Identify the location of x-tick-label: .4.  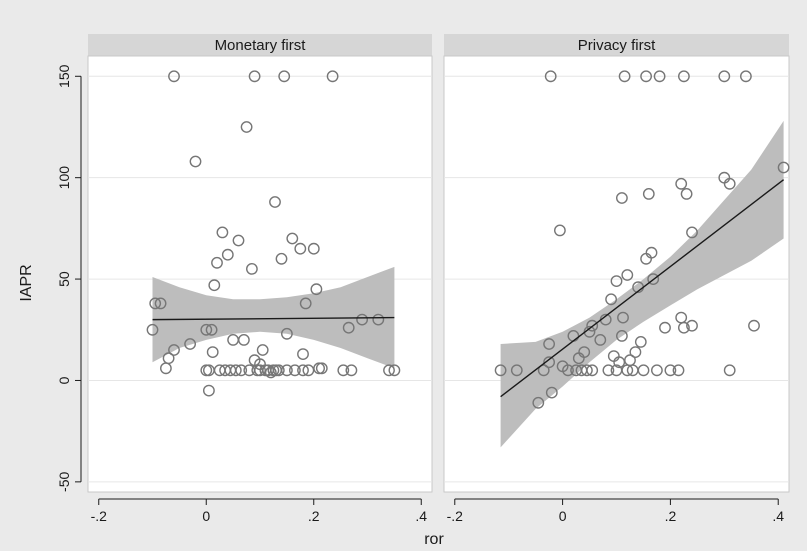
(421, 516).